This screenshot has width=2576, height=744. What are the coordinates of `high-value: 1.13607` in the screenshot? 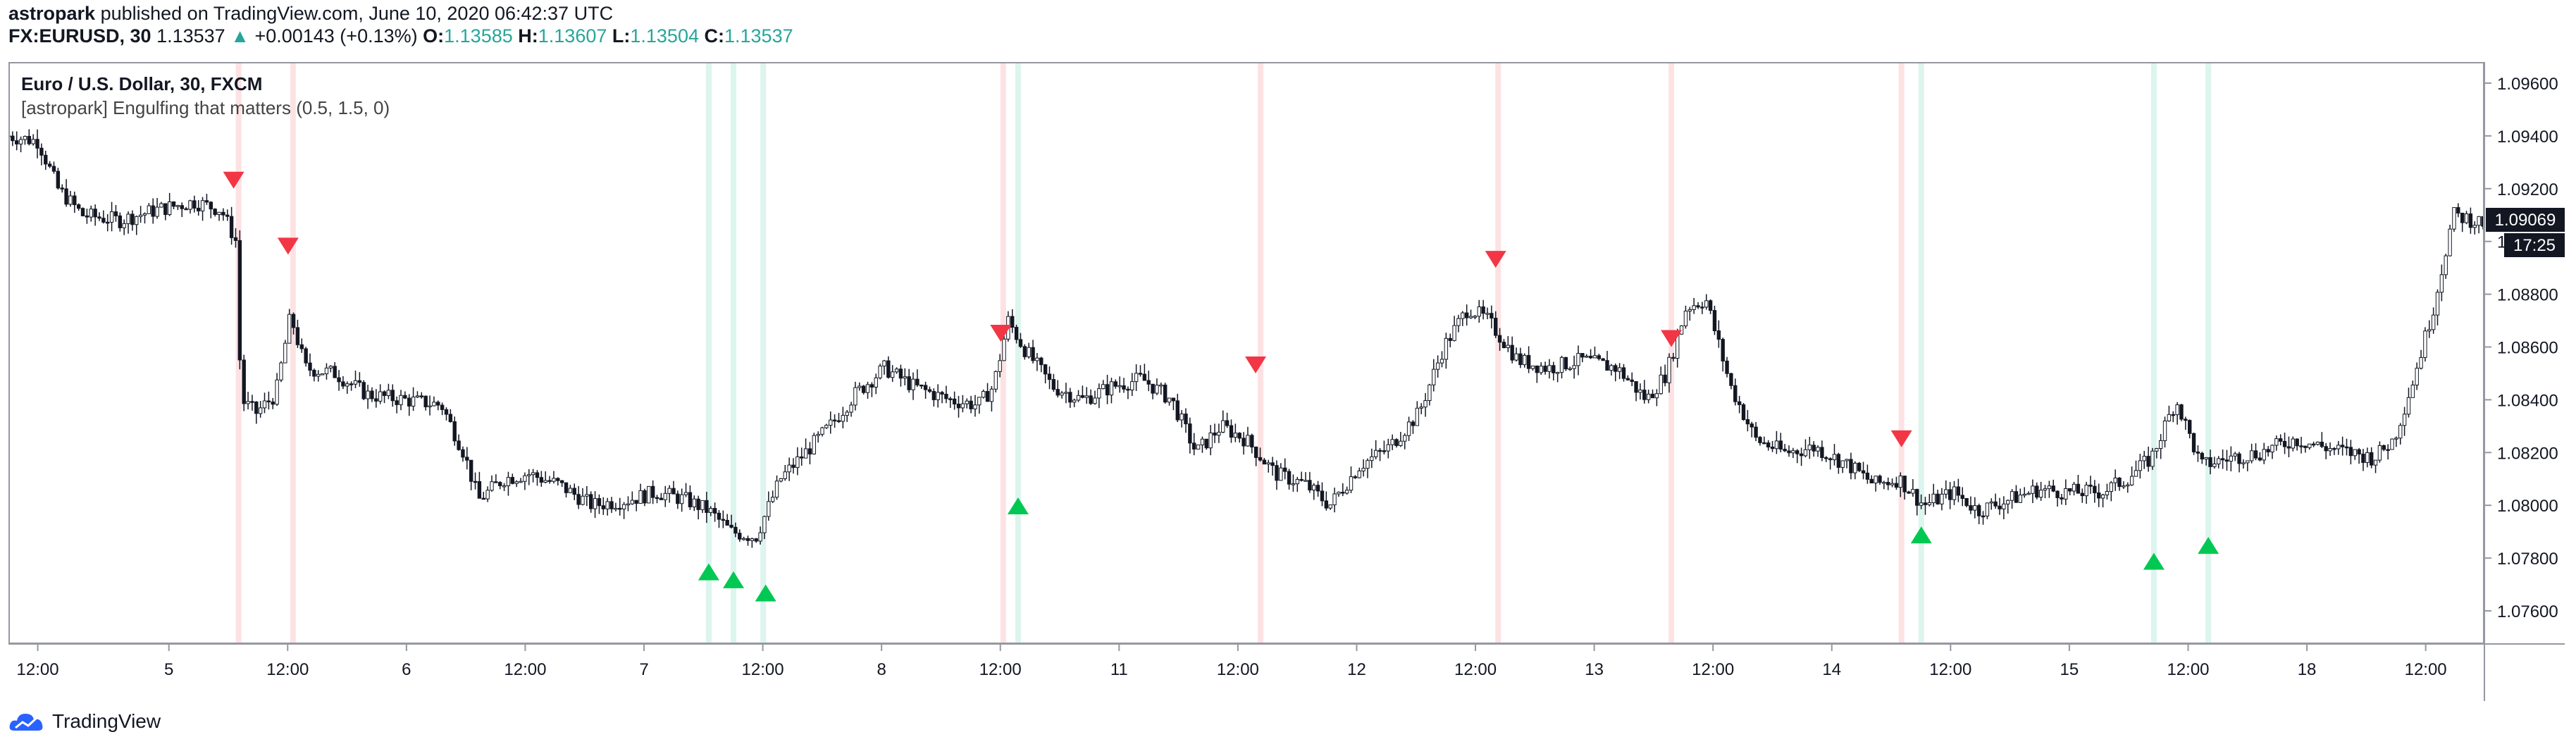 It's located at (572, 36).